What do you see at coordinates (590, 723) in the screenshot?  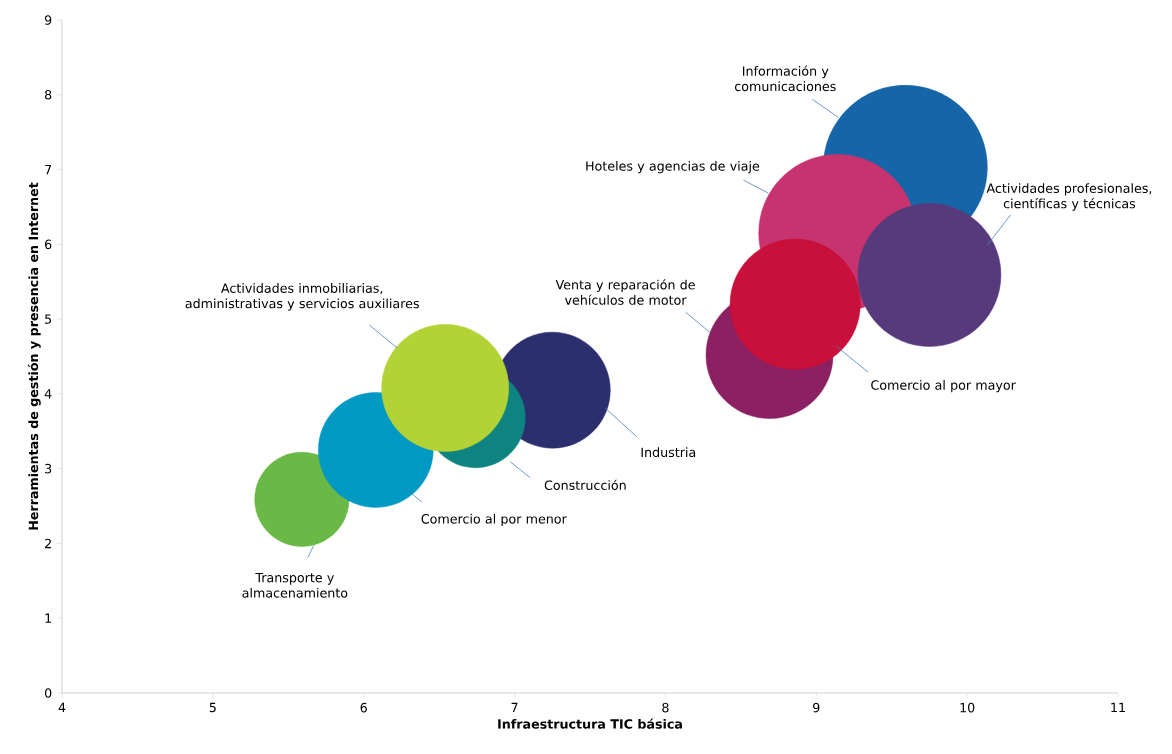 I see `x-axis-title: Infraestructura TIC básica` at bounding box center [590, 723].